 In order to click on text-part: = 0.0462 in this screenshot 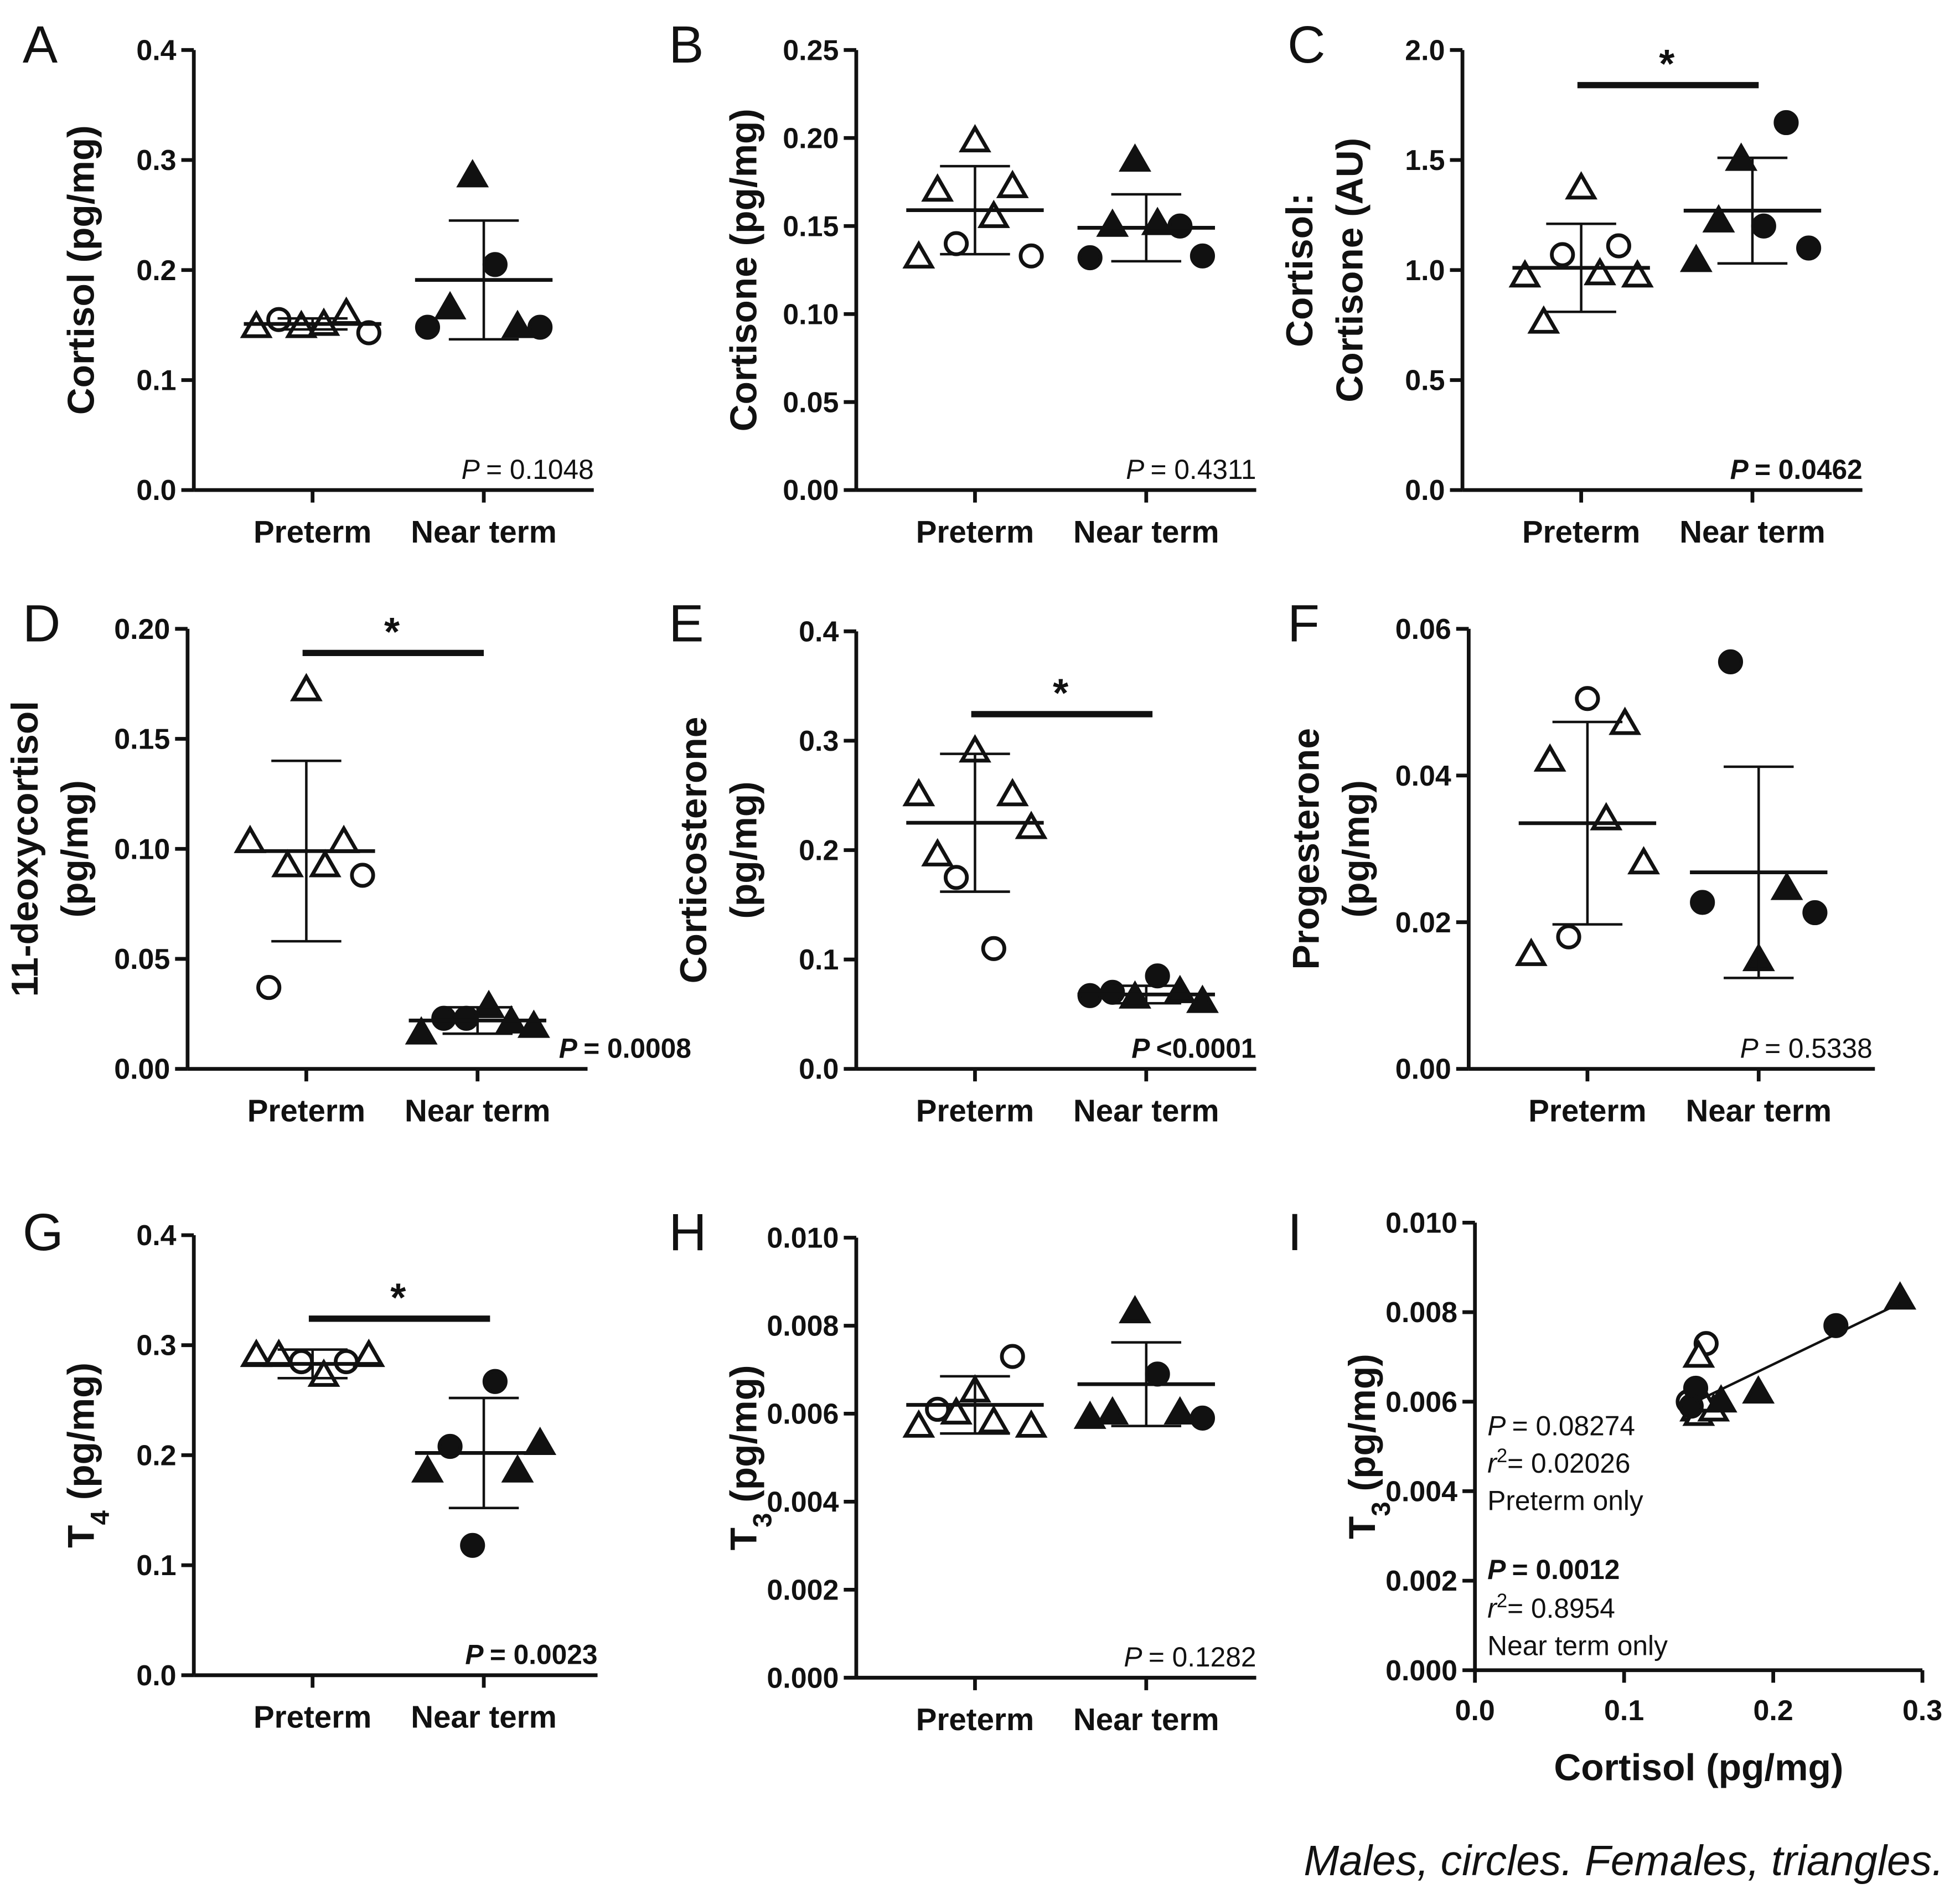, I will do `click(1809, 469)`.